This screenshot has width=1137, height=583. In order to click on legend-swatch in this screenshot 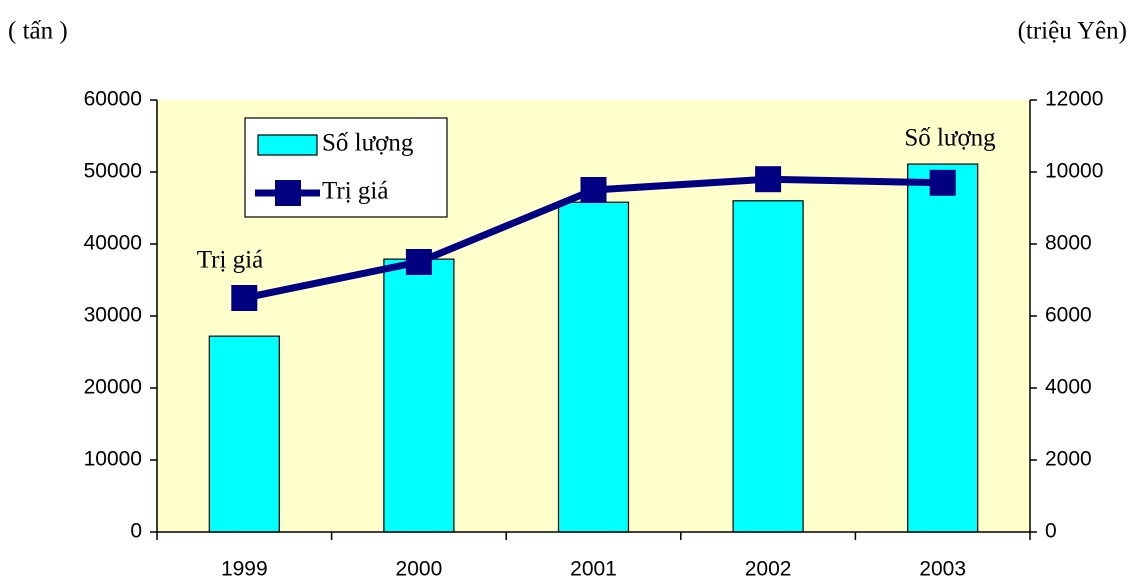, I will do `click(287, 145)`.